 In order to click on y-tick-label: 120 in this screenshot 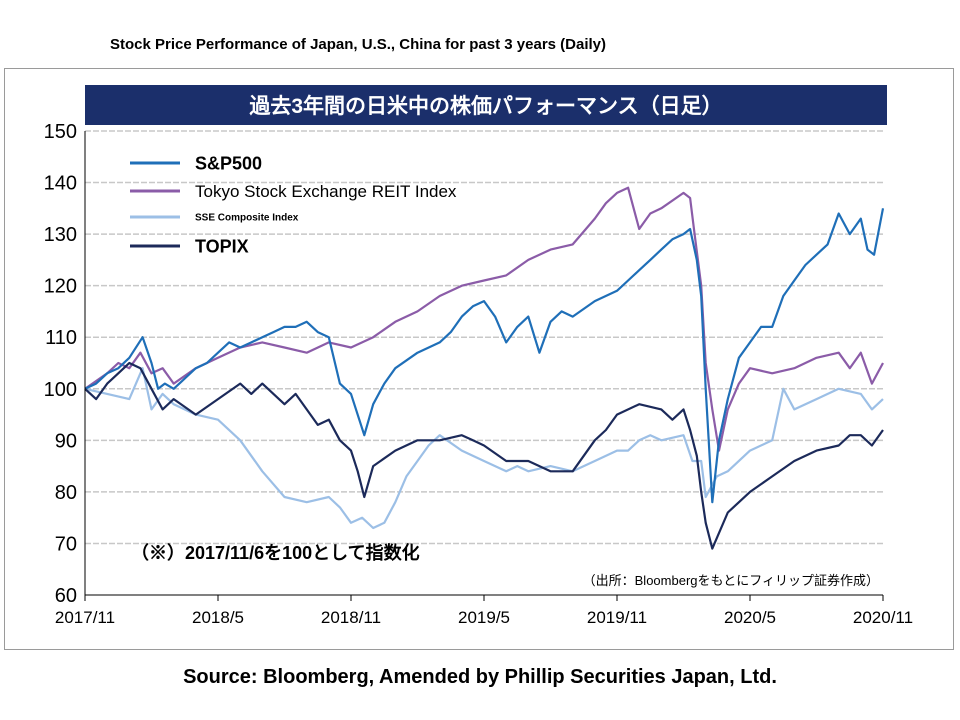, I will do `click(60, 287)`.